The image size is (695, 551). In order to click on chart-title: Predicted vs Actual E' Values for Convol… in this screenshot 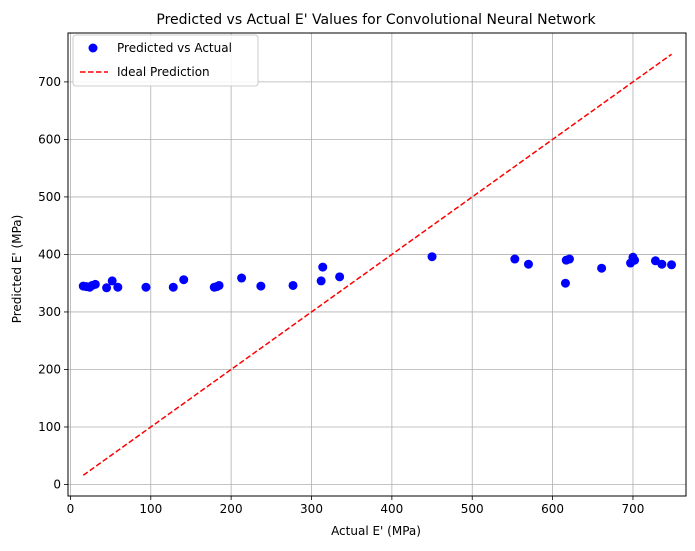, I will do `click(376, 20)`.